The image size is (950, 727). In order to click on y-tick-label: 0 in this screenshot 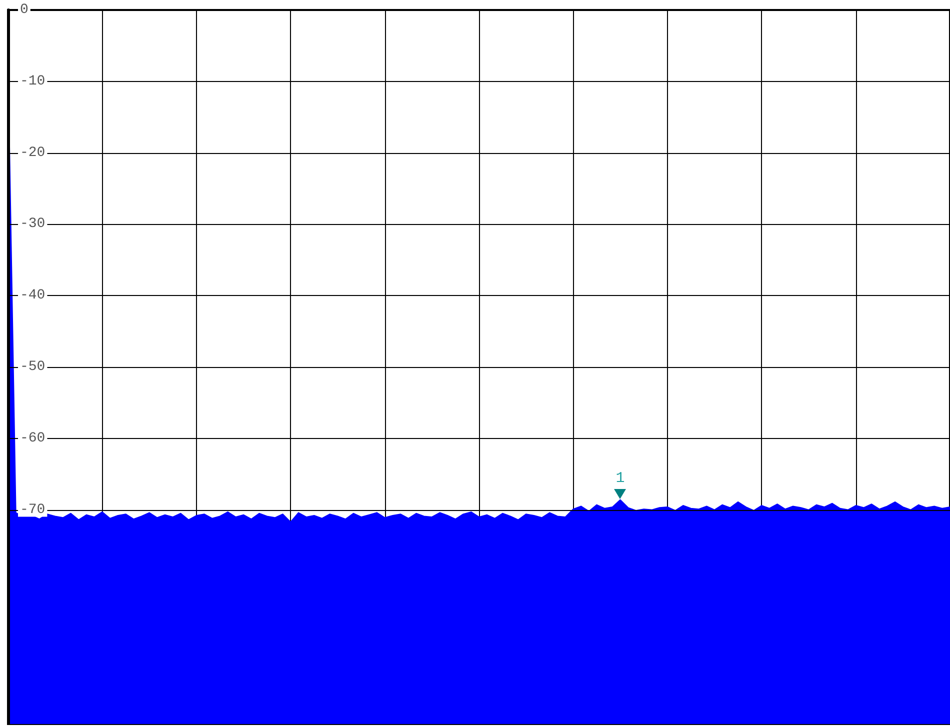, I will do `click(24, 10)`.